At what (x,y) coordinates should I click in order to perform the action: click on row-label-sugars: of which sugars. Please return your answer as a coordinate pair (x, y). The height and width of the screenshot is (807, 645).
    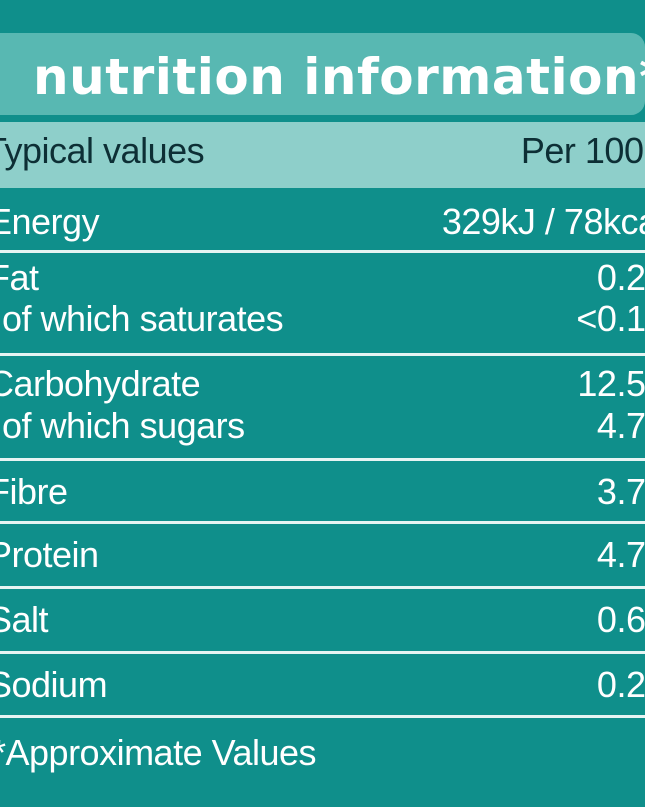
    Looking at the image, I should click on (123, 425).